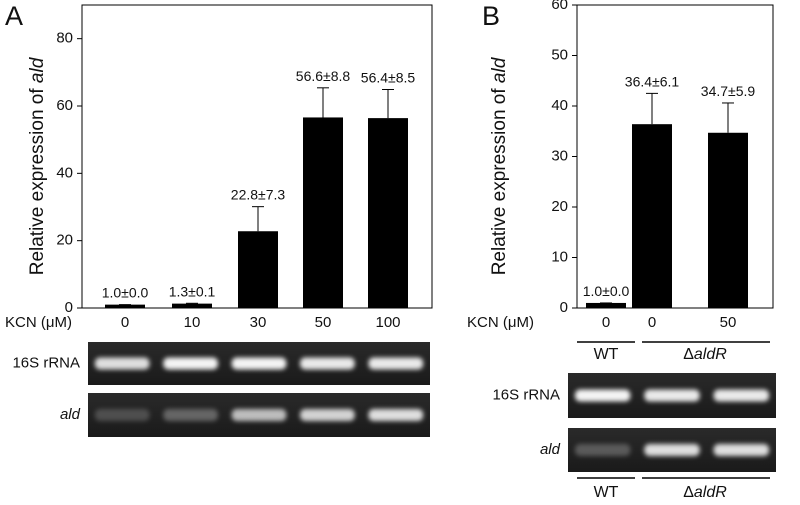  I want to click on panel-label: B, so click(491, 16).